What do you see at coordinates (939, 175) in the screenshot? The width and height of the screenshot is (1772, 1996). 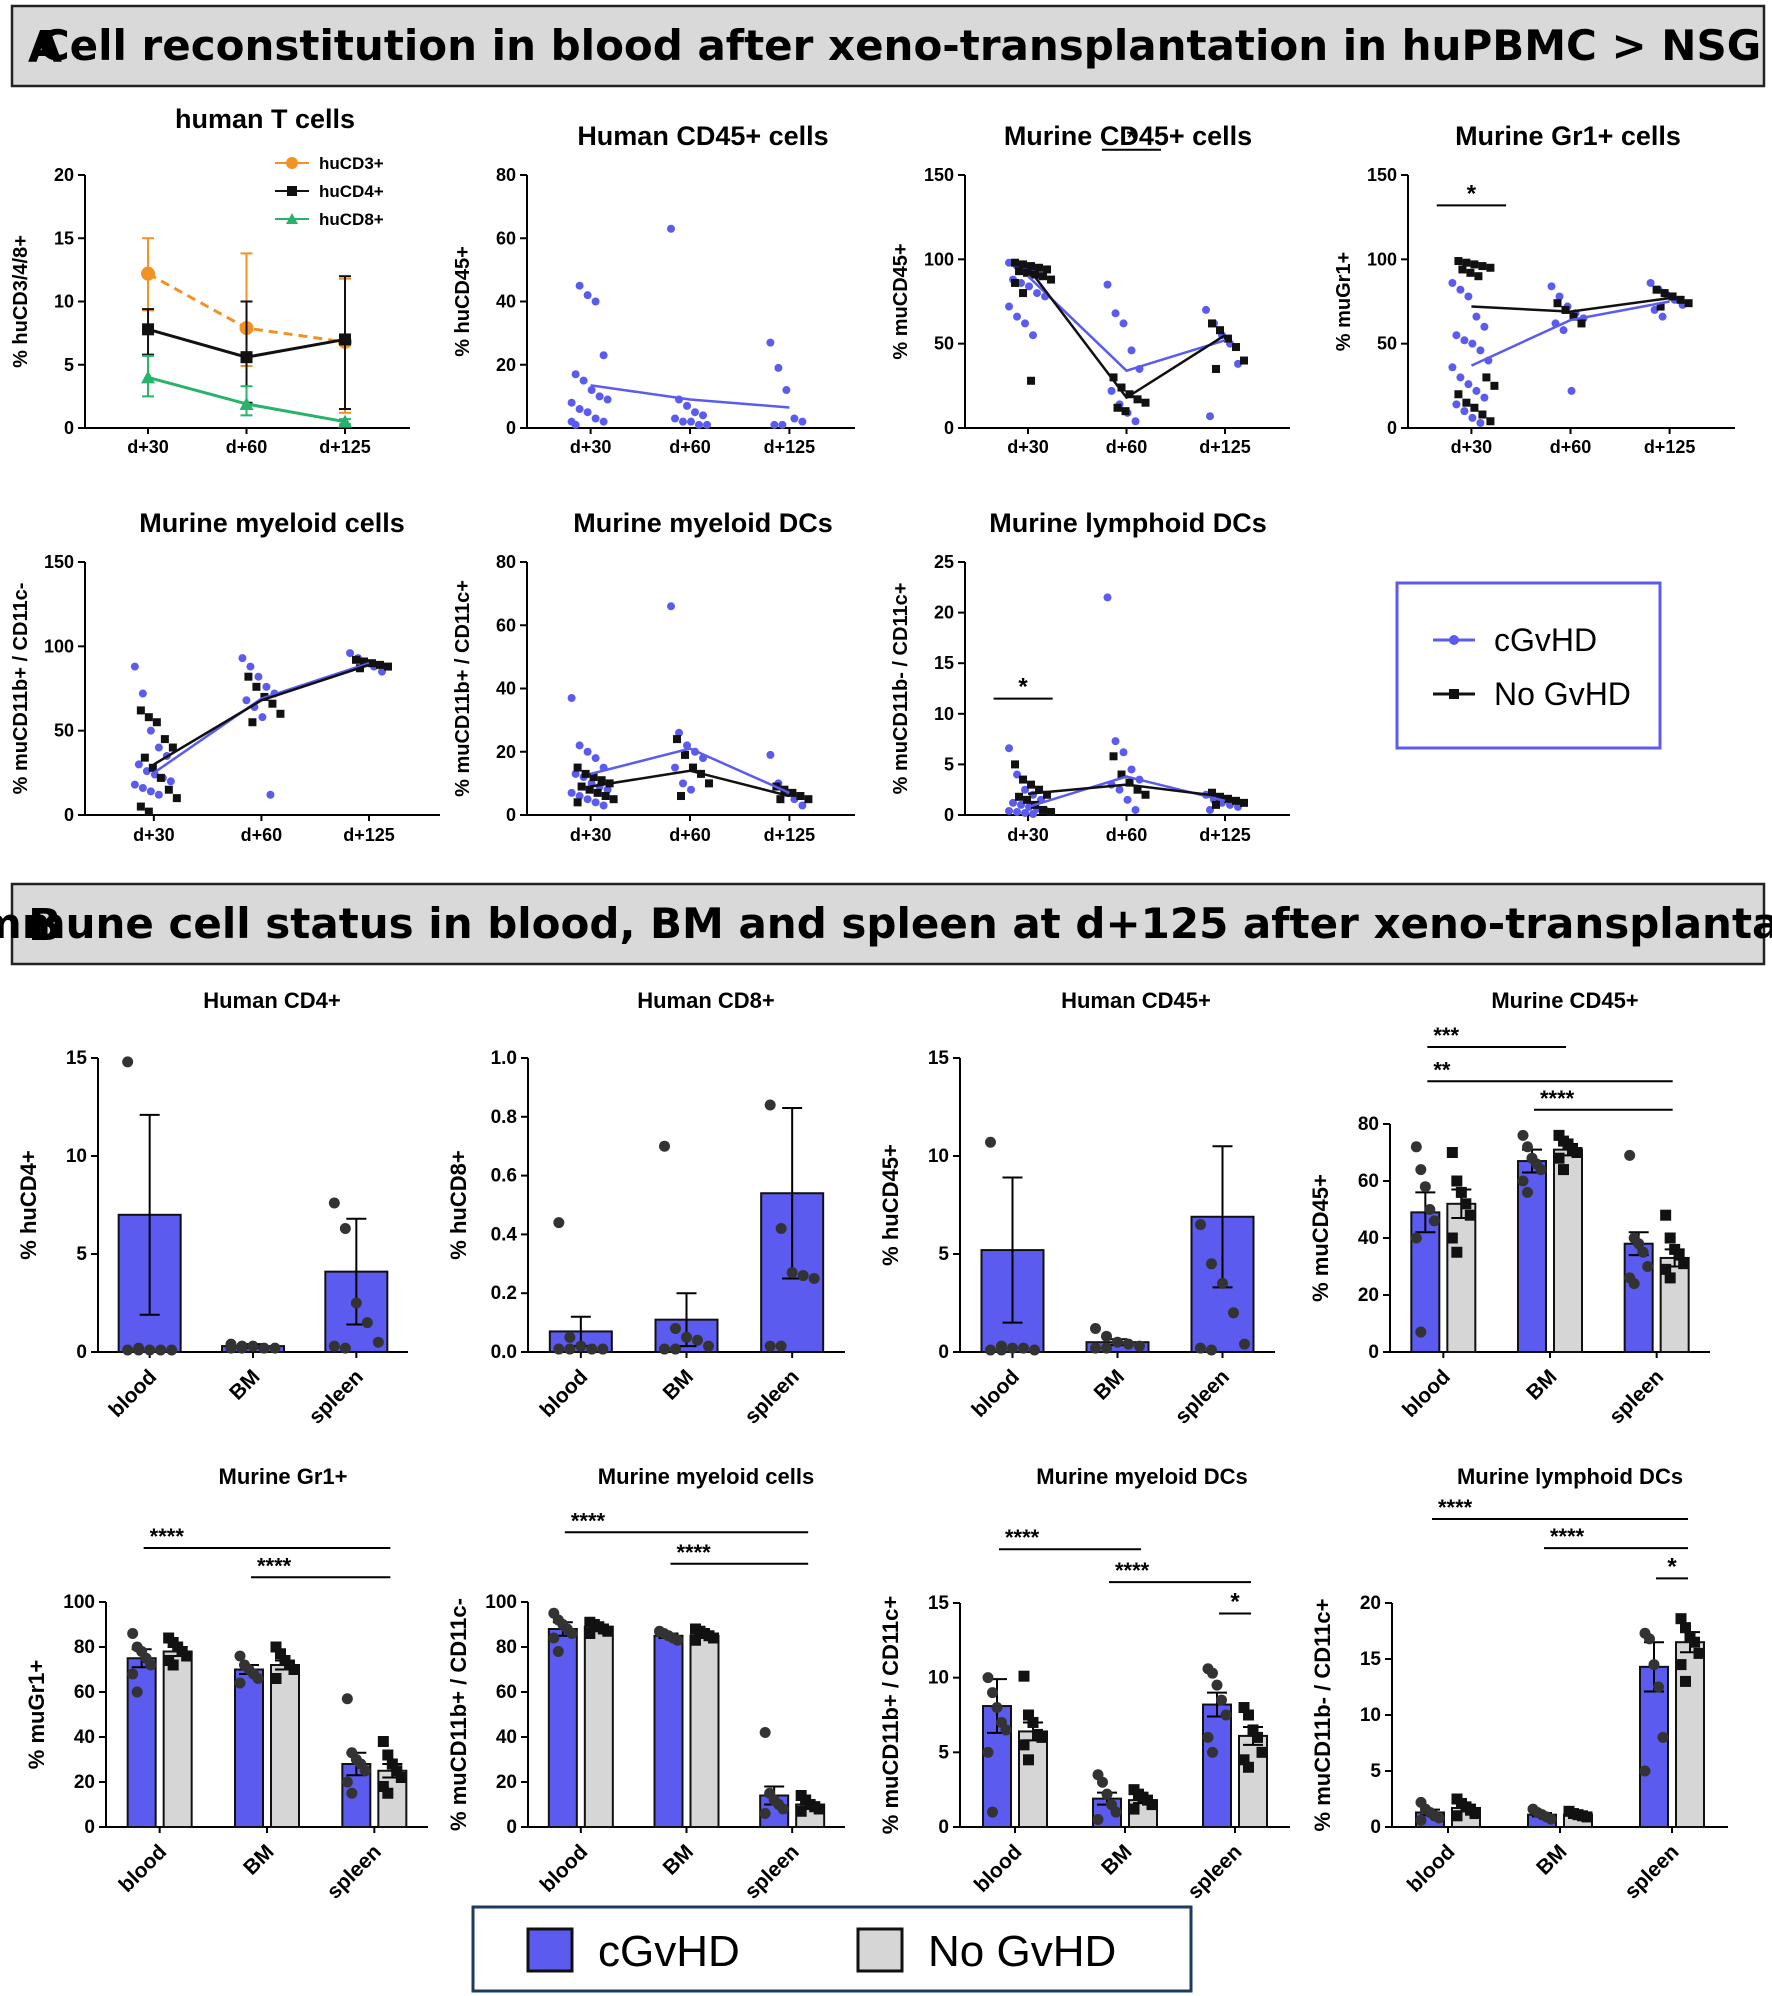 I see `y-tick-label: 150` at bounding box center [939, 175].